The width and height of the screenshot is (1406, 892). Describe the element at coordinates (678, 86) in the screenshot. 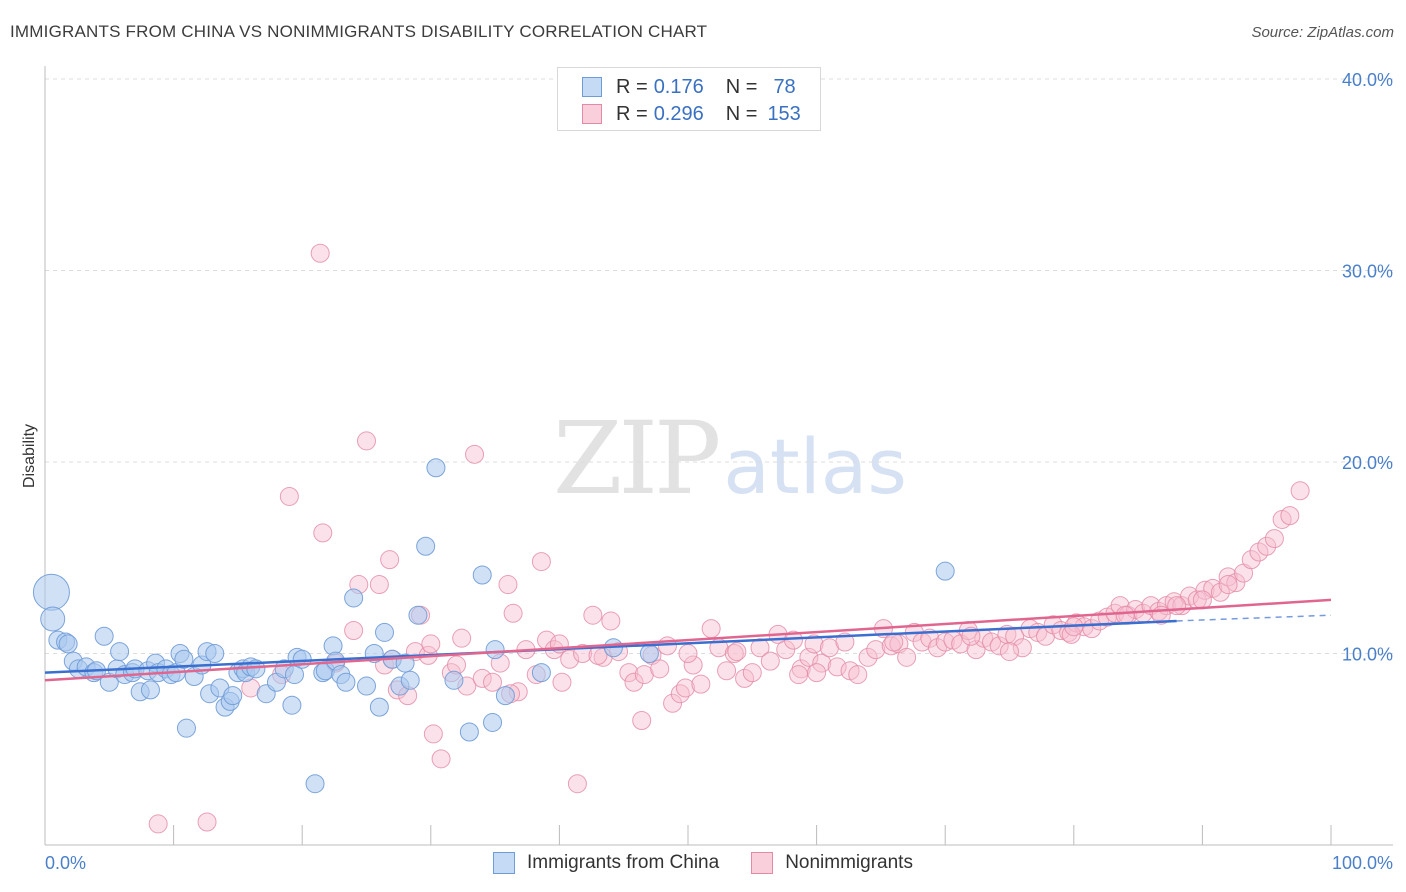

I see `legend-r-value: 0.176` at that location.